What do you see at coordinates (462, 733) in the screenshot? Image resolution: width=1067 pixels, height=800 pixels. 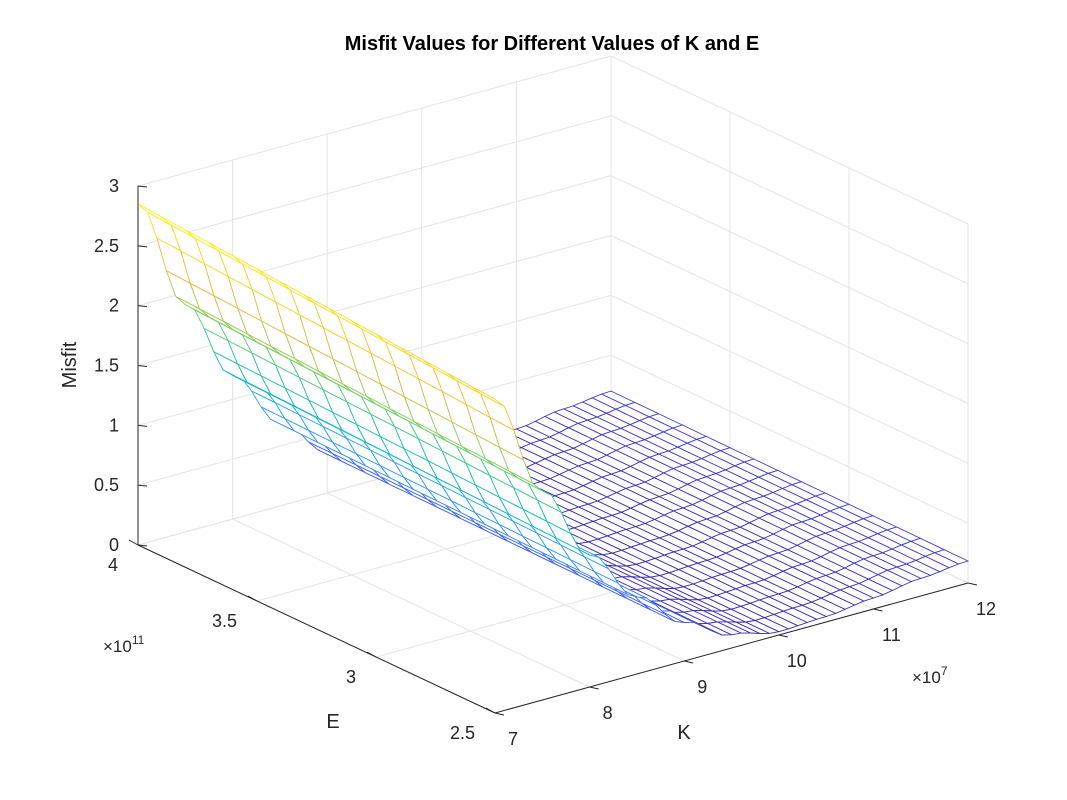 I see `y-tick-label: 2.5` at bounding box center [462, 733].